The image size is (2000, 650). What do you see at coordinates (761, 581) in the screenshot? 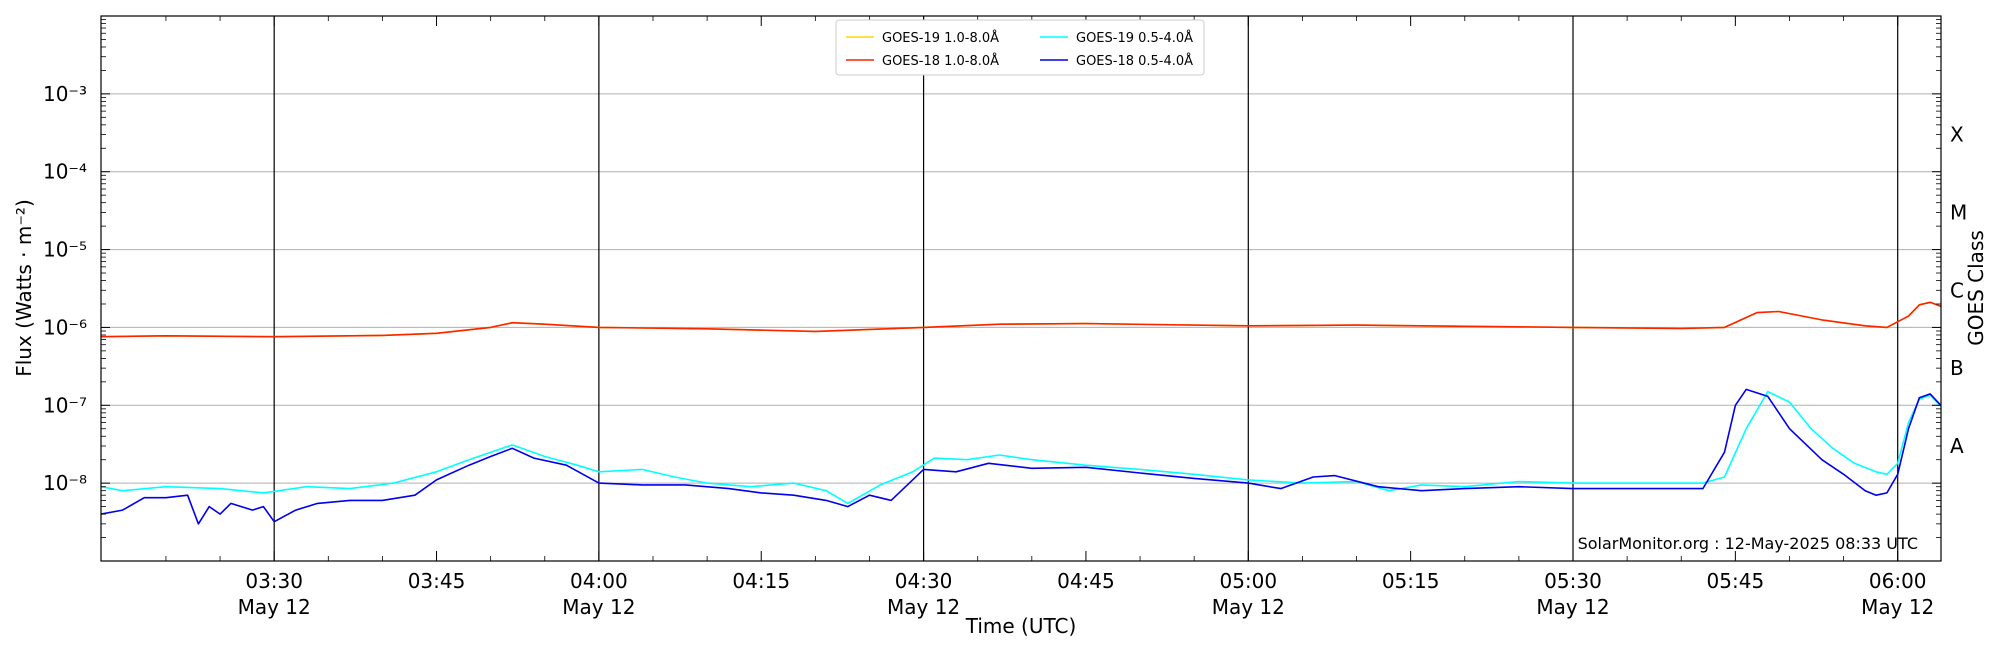
I see `x-tick-label: 04:15` at bounding box center [761, 581].